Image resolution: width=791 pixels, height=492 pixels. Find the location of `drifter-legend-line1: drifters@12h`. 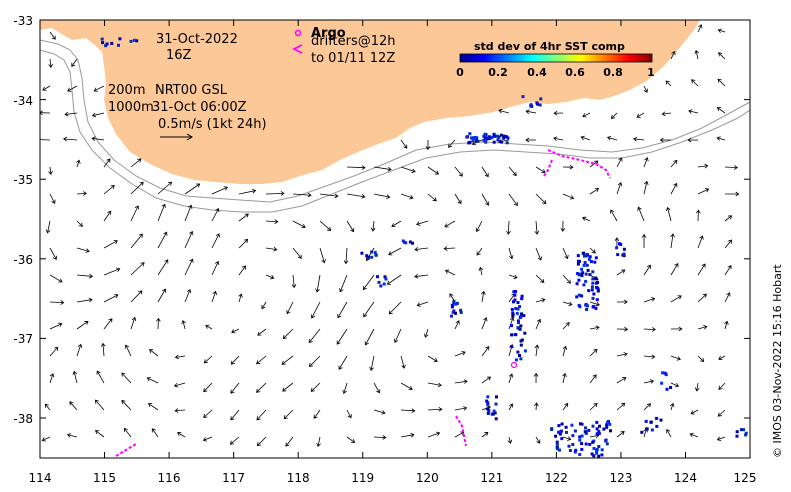

drifter-legend-line1: drifters@12h is located at coordinates (353, 41).